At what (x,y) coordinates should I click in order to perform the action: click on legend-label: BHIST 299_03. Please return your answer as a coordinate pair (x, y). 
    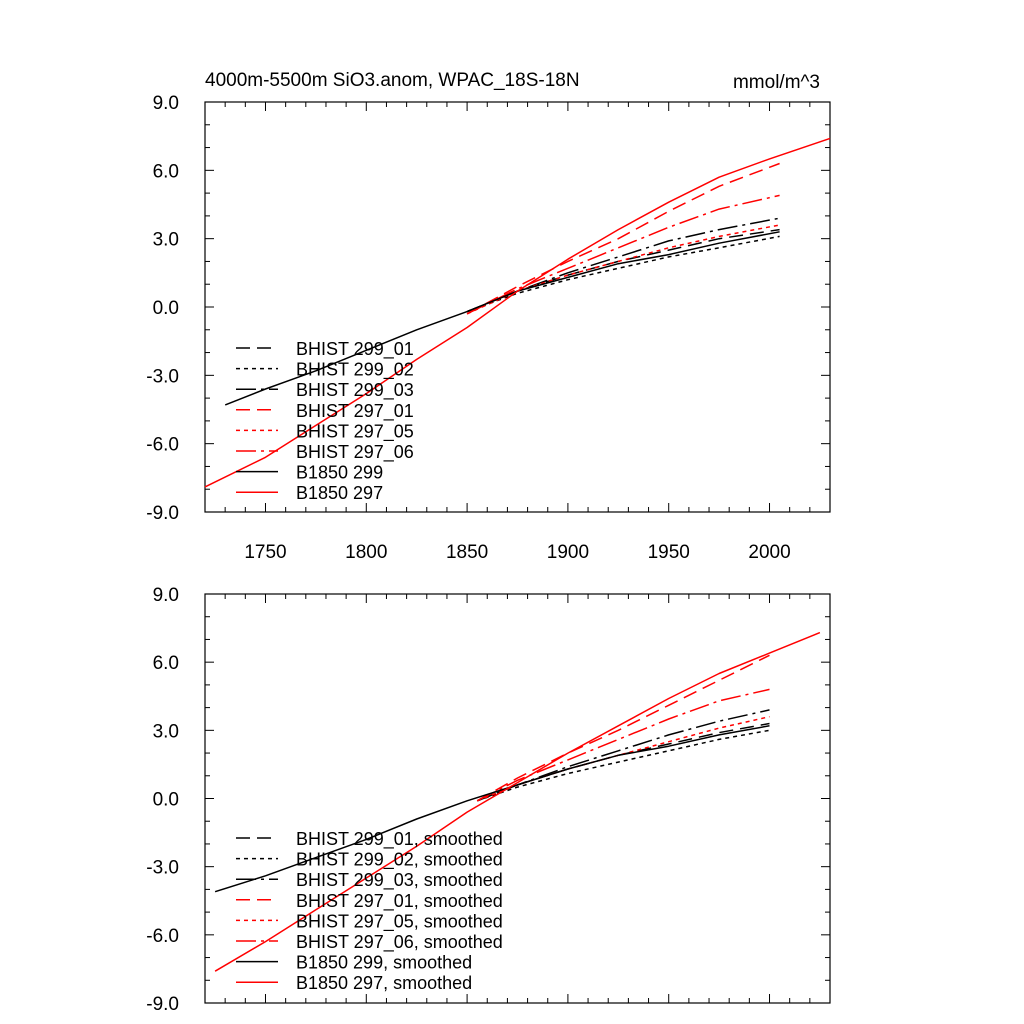
    Looking at the image, I should click on (355, 390).